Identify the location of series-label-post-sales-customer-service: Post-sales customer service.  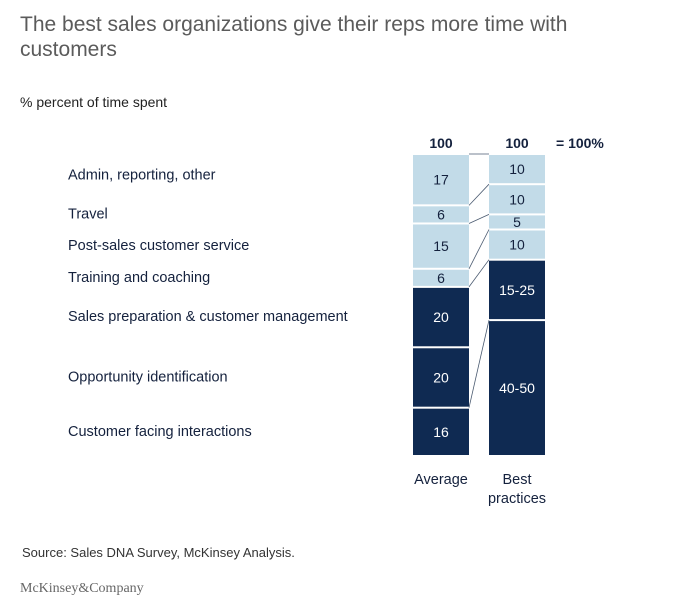
(158, 246).